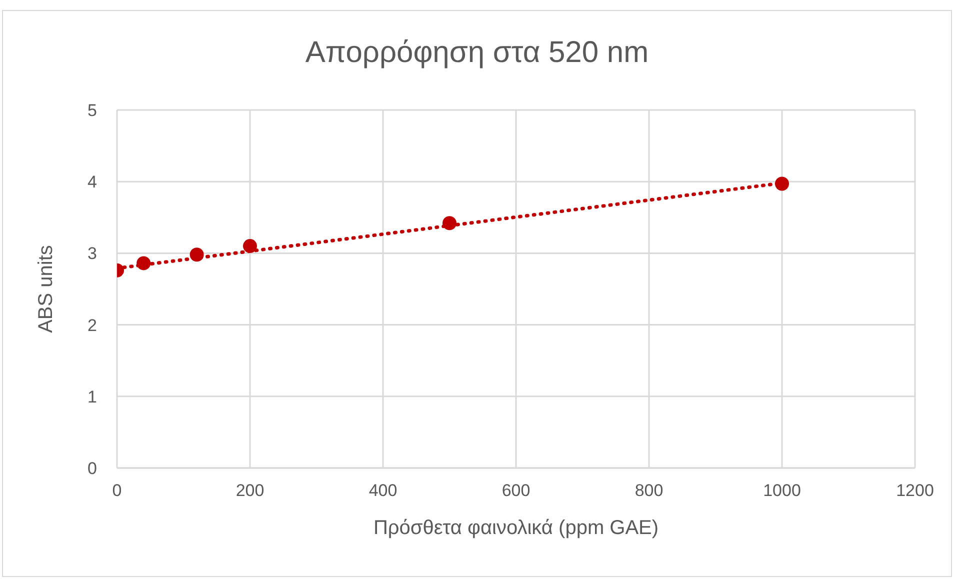 The height and width of the screenshot is (579, 954). Describe the element at coordinates (915, 490) in the screenshot. I see `x-tick-label: 1200` at that location.